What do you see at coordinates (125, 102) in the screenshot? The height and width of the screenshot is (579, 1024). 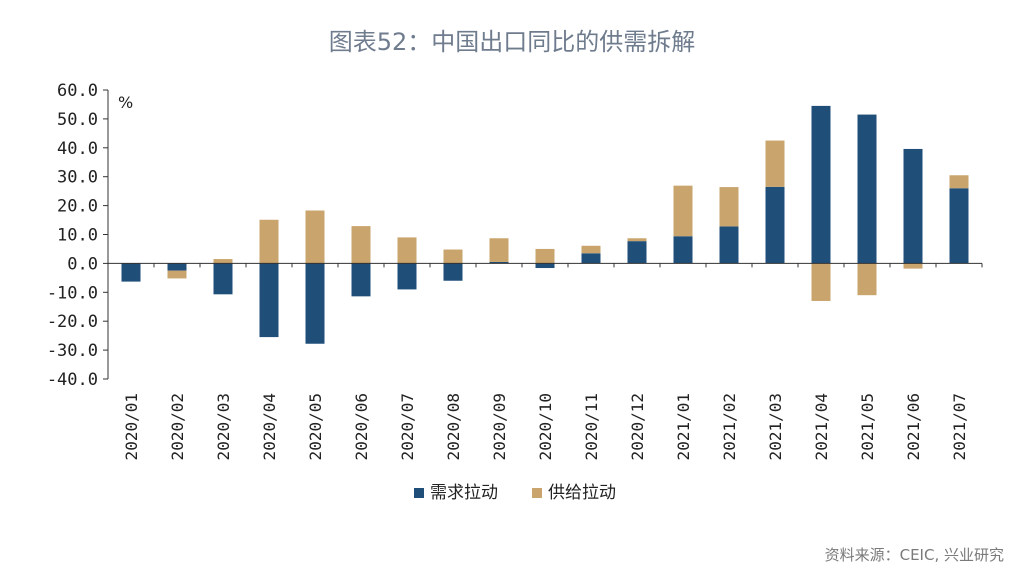 I see `y-unit-label: %` at bounding box center [125, 102].